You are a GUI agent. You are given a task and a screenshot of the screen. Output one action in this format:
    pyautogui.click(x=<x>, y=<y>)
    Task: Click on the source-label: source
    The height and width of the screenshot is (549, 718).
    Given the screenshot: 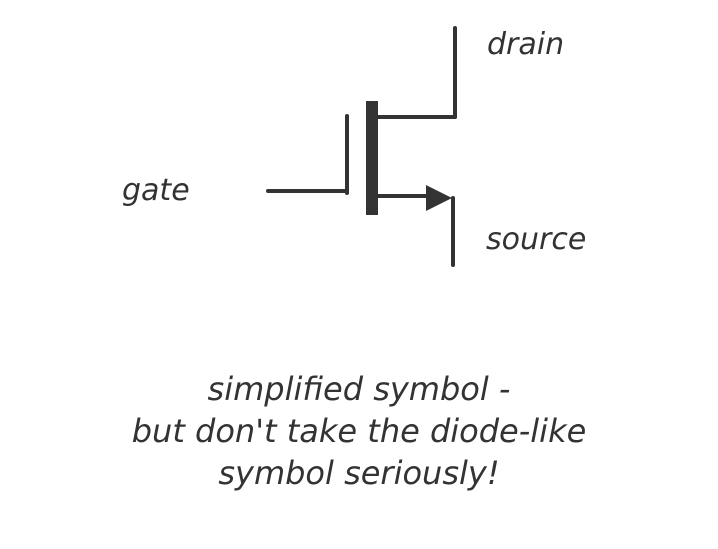 What is the action you would take?
    pyautogui.click(x=536, y=239)
    